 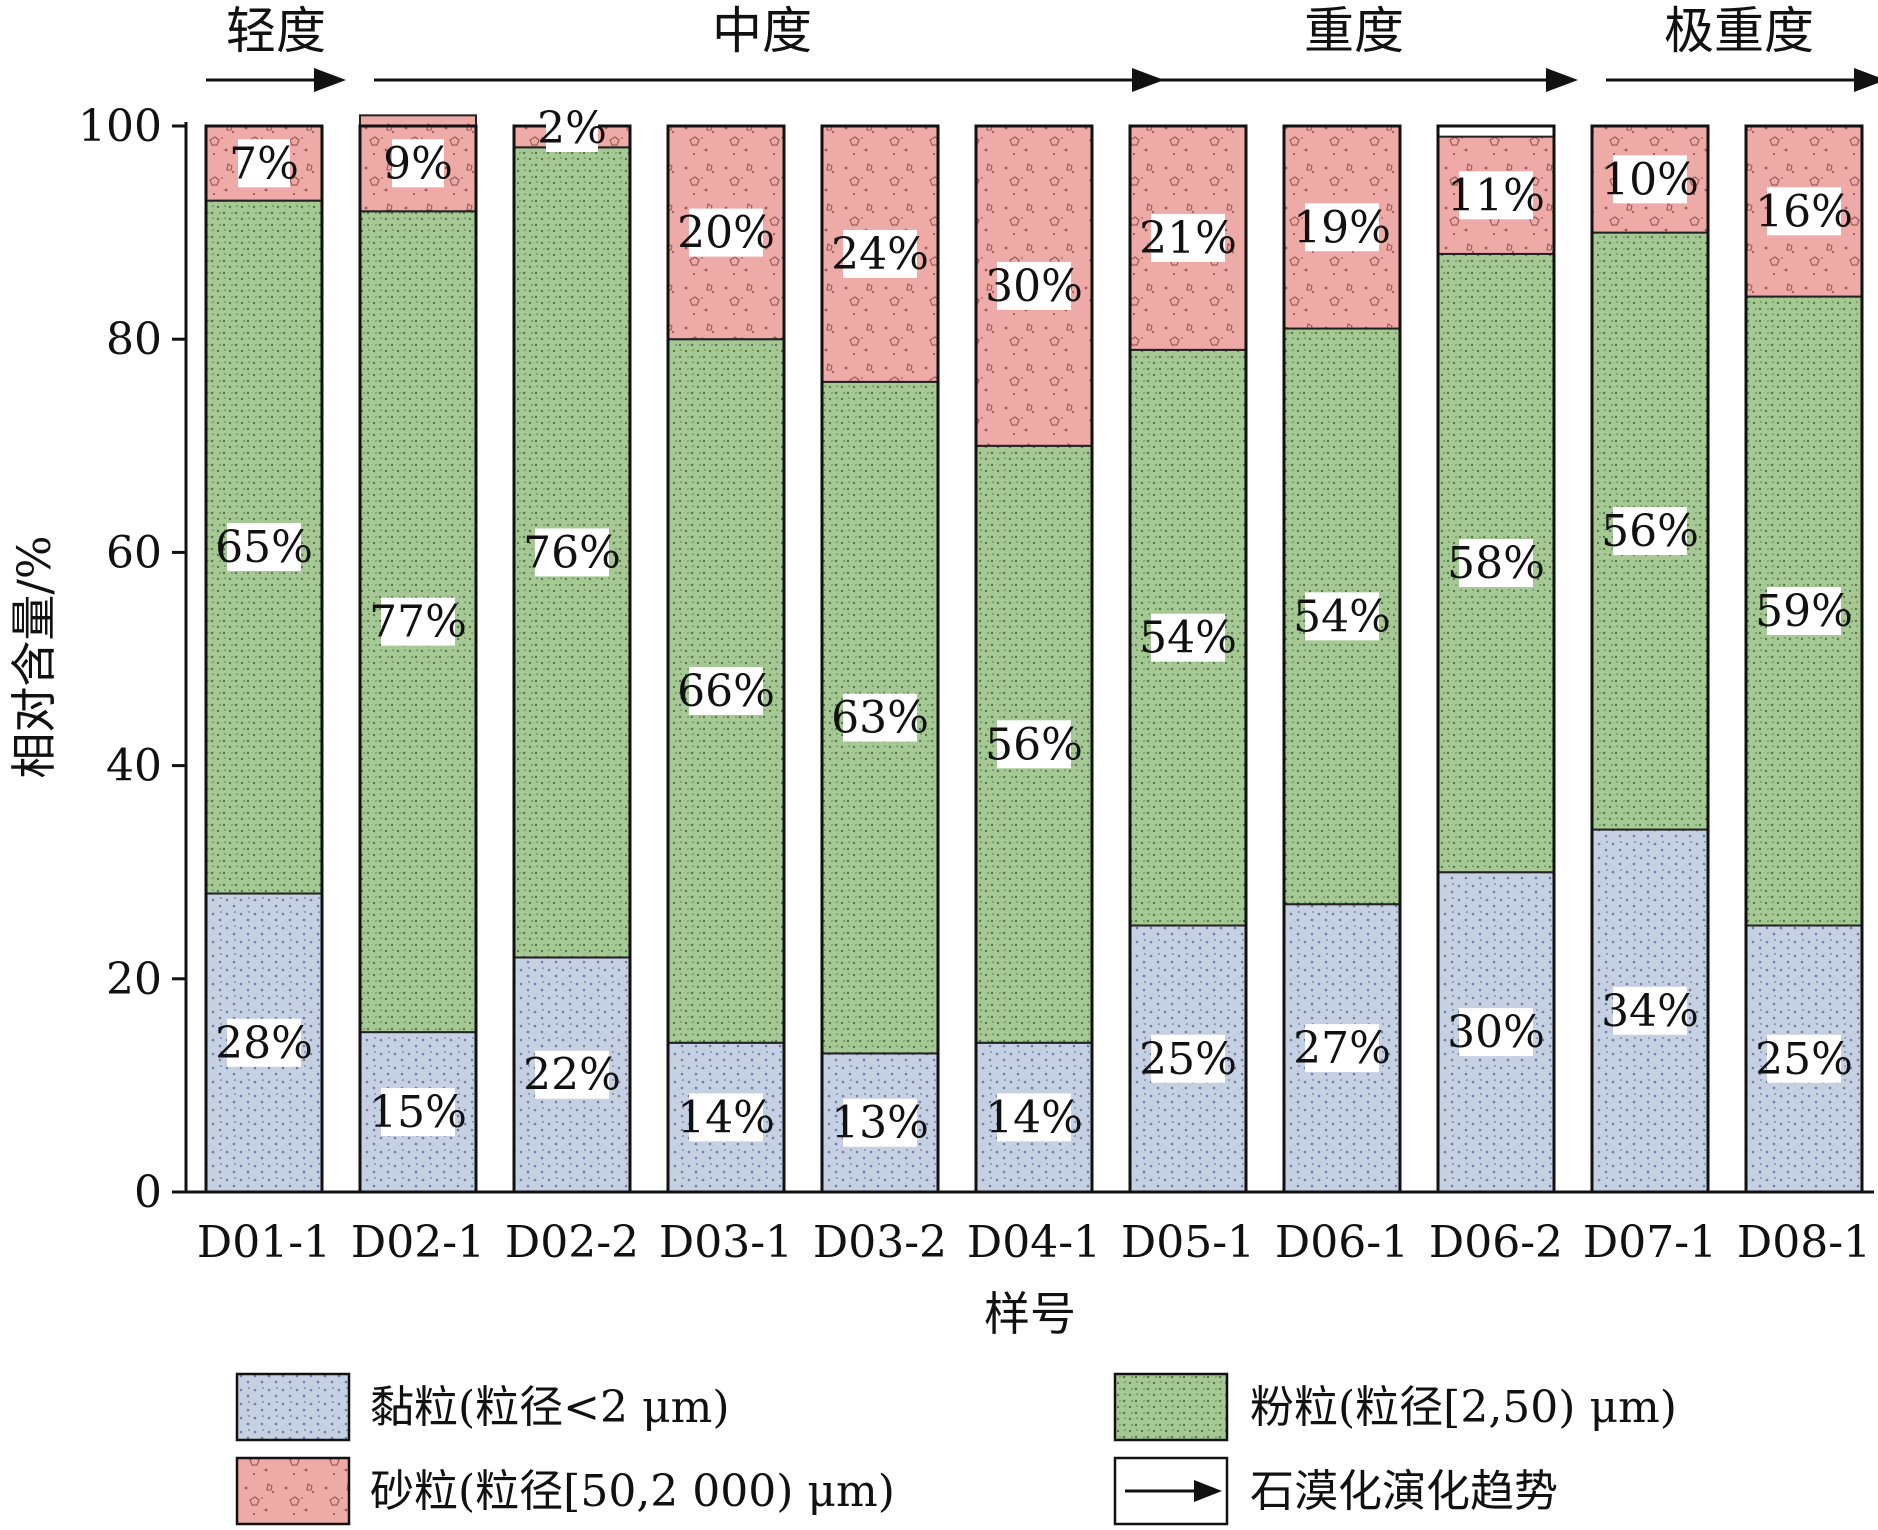 What do you see at coordinates (276, 31) in the screenshot?
I see `stage-label-1: 轻度` at bounding box center [276, 31].